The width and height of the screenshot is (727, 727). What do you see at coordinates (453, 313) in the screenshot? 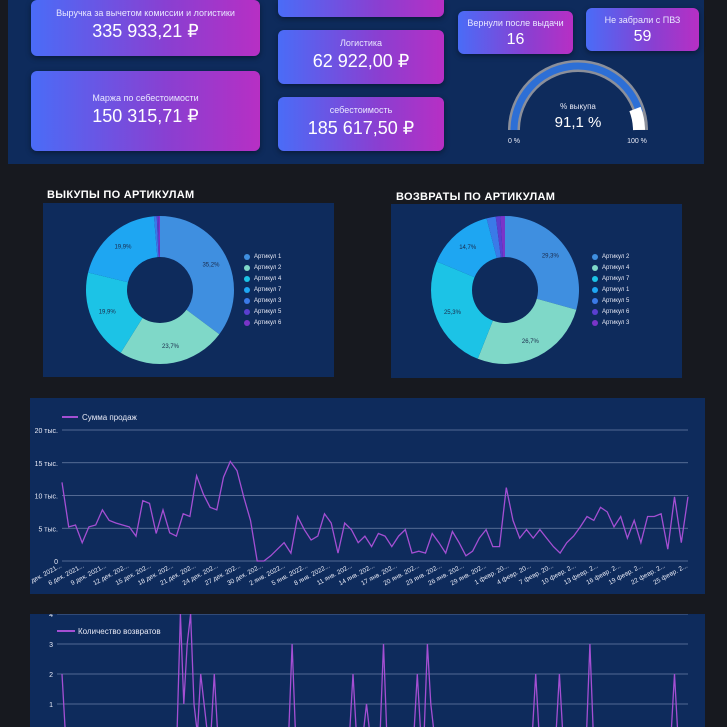
I see `slice-label: 25,3%` at bounding box center [453, 313].